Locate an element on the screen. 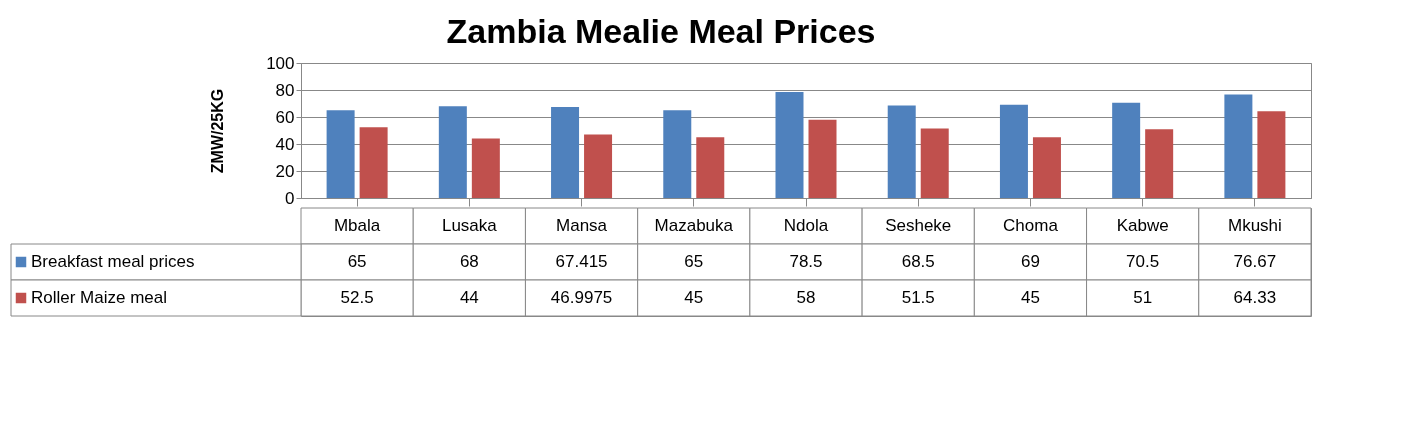 The width and height of the screenshot is (1402, 422). data-label: 69 is located at coordinates (1030, 261).